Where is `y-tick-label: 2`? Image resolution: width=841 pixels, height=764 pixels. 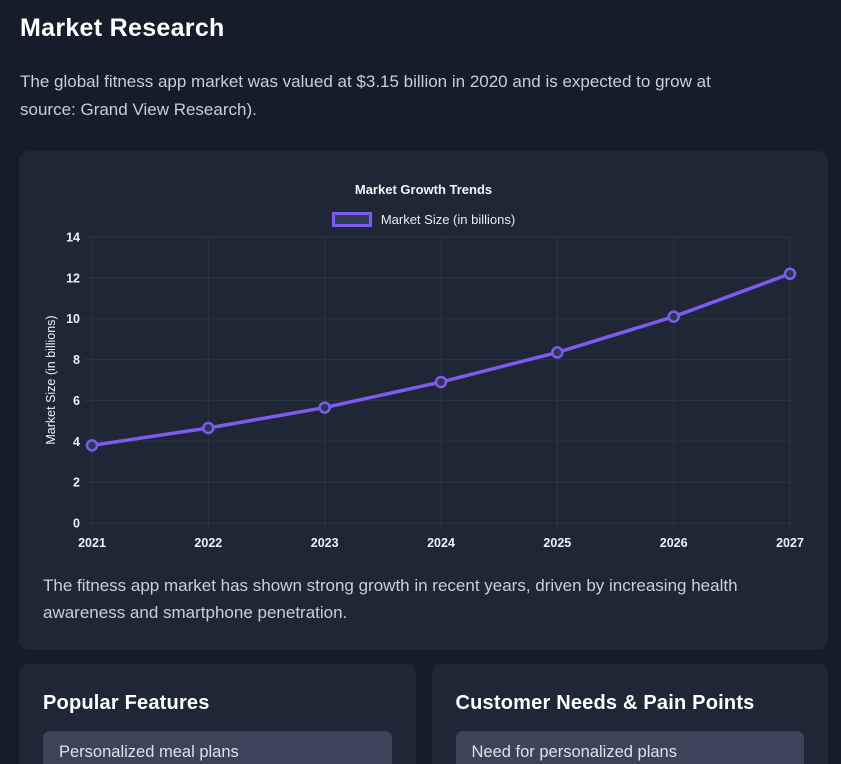
y-tick-label: 2 is located at coordinates (76, 483).